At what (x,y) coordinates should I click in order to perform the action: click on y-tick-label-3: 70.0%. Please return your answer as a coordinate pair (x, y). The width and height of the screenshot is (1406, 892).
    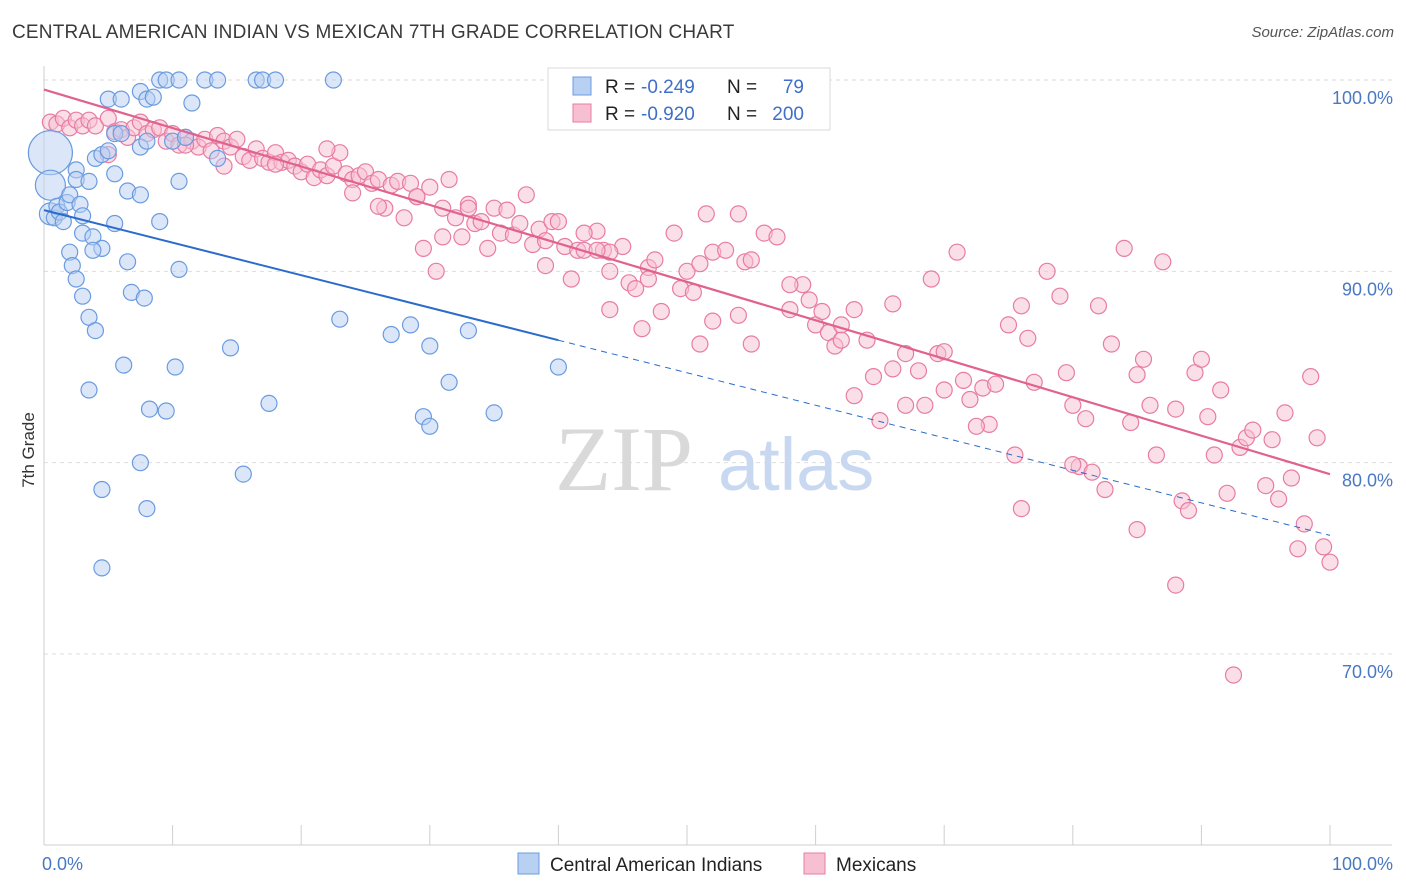
    Looking at the image, I should click on (1367, 672).